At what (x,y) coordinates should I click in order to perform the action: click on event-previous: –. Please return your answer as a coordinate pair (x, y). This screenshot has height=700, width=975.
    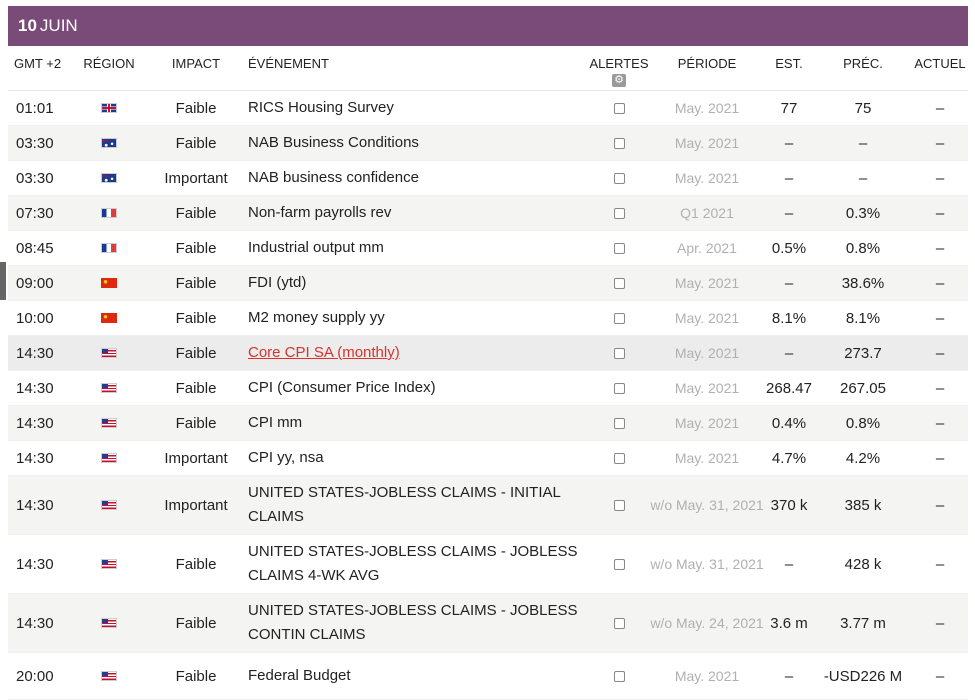
    Looking at the image, I should click on (863, 143).